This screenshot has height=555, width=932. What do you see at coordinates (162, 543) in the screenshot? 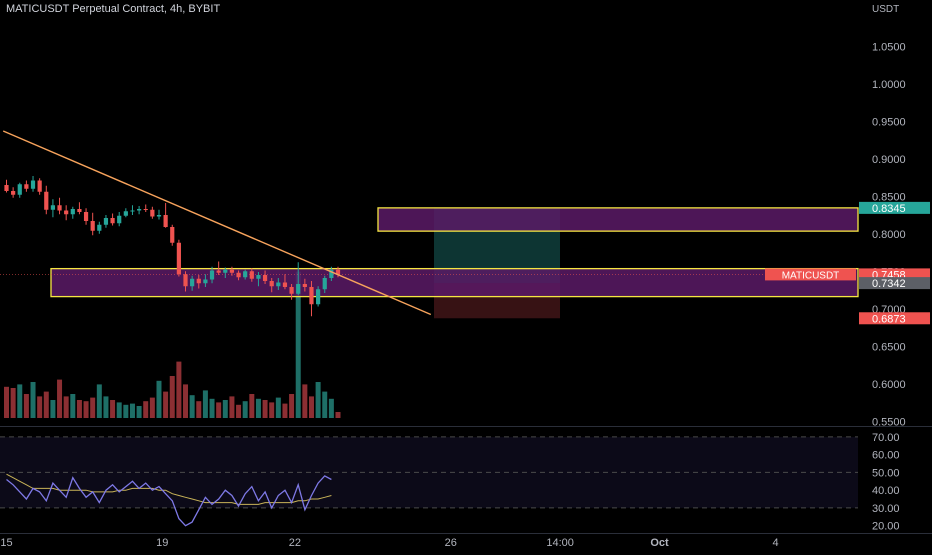
I see `x-axis-tick-label: 19` at bounding box center [162, 543].